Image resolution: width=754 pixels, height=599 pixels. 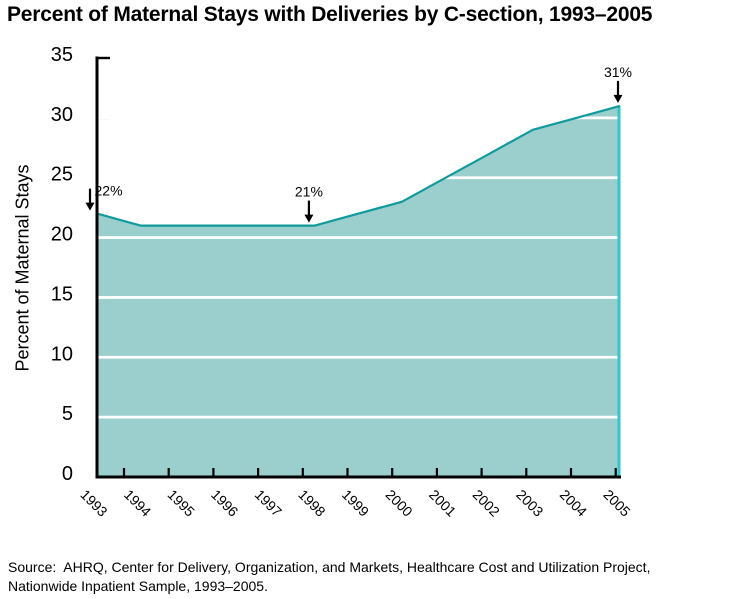 I want to click on x-tick-label: 1998, so click(x=311, y=502).